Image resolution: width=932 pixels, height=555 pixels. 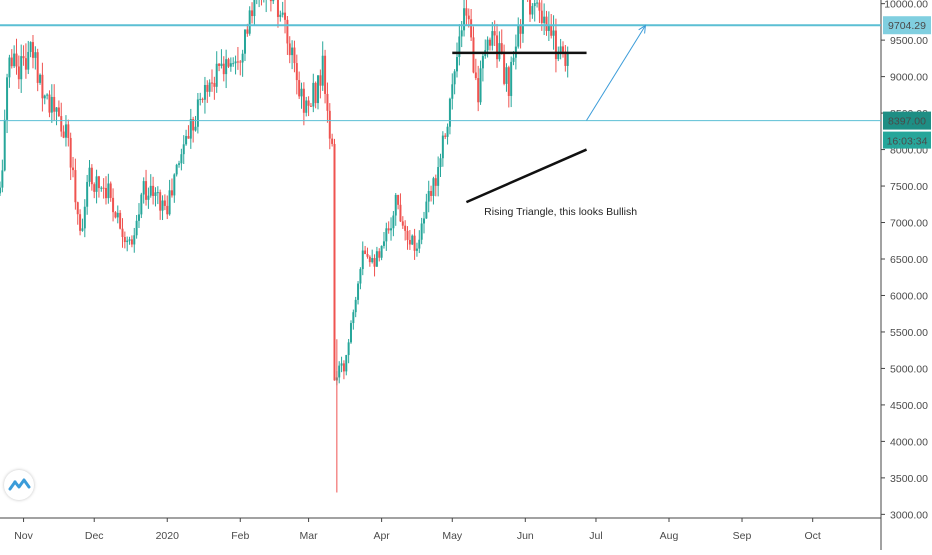 I want to click on x-tick-label: Jun, so click(x=525, y=536).